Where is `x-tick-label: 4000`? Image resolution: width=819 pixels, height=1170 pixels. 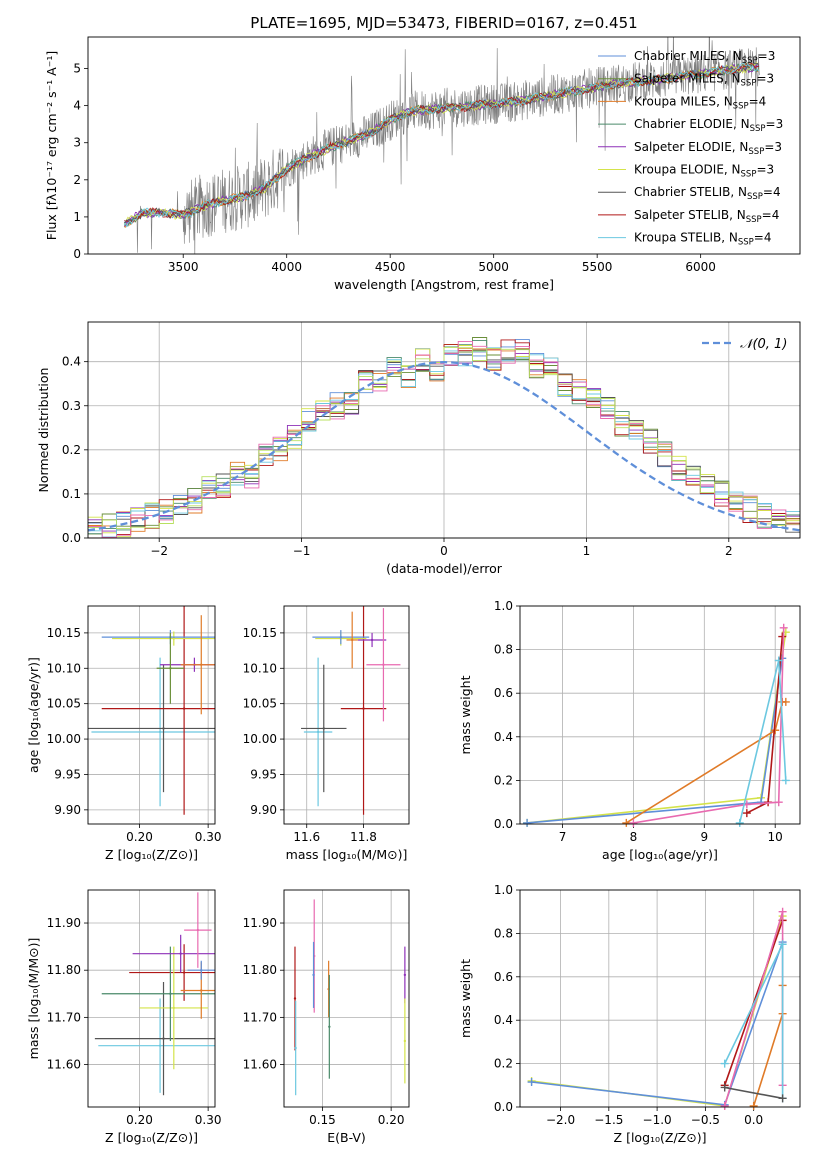 x-tick-label: 4000 is located at coordinates (286, 267).